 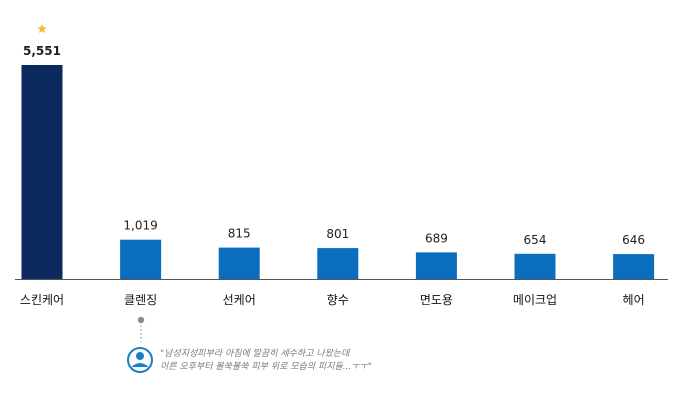 What do you see at coordinates (535, 240) in the screenshot?
I see `value-label-6: 654` at bounding box center [535, 240].